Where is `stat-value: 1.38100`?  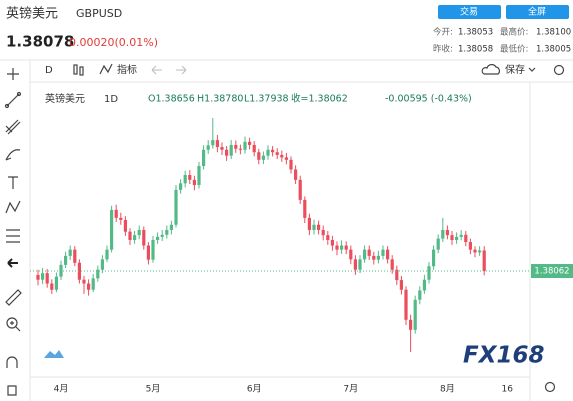 stat-value: 1.38100 is located at coordinates (553, 33).